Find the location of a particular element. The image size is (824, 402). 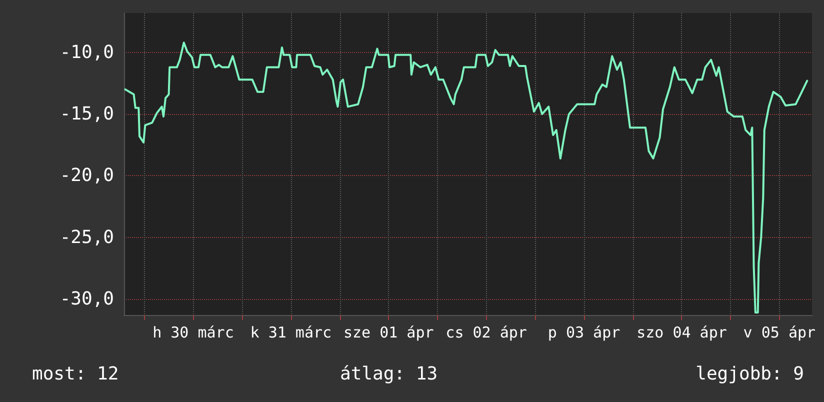

x-tick-label: p 03 ápr is located at coordinates (584, 333).